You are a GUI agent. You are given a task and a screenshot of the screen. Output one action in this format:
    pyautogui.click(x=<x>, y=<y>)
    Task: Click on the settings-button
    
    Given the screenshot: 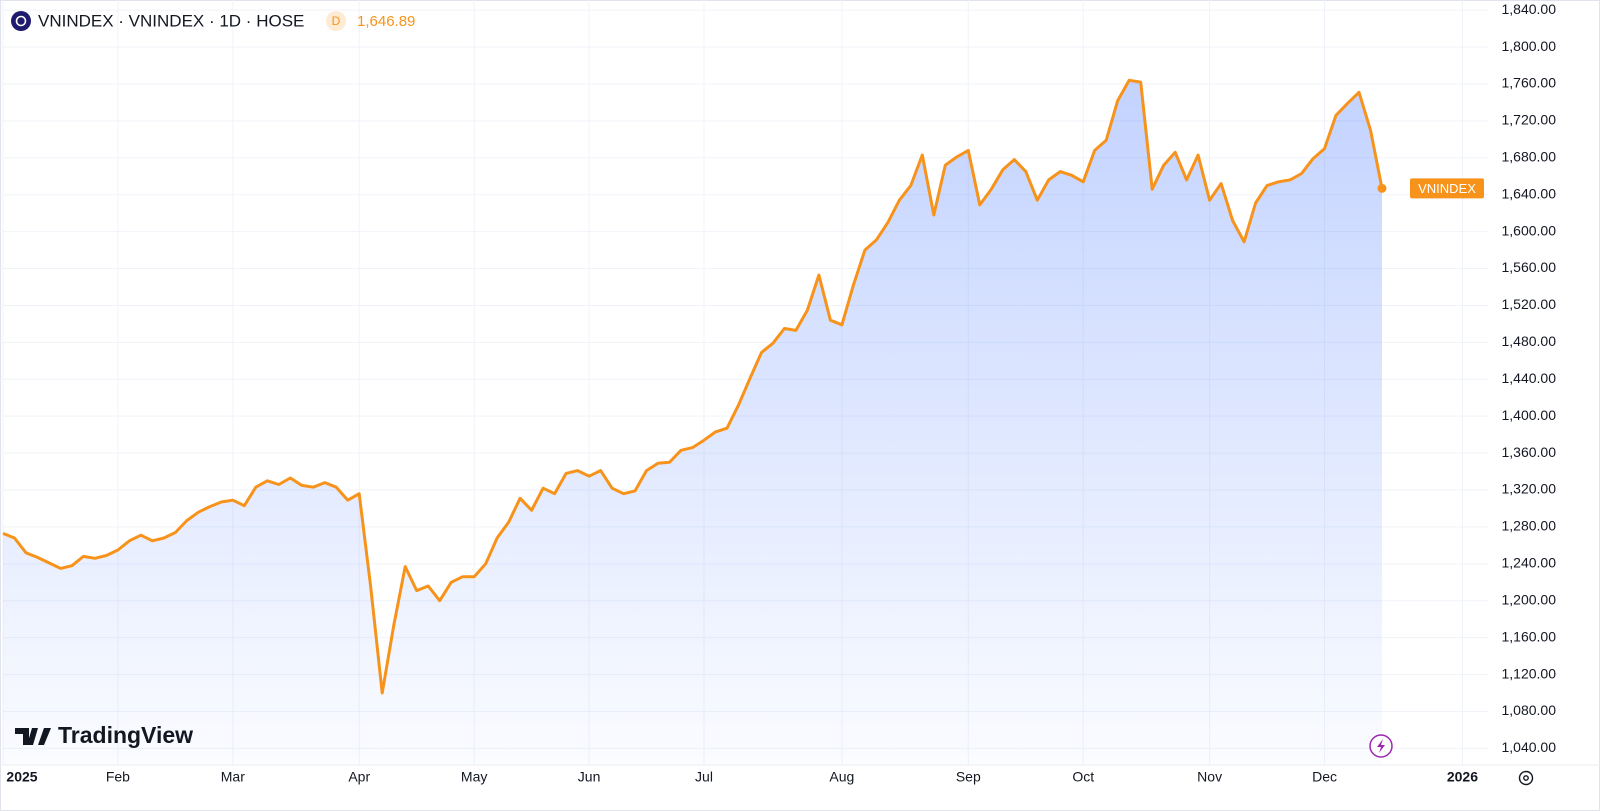 What is the action you would take?
    pyautogui.click(x=1526, y=778)
    